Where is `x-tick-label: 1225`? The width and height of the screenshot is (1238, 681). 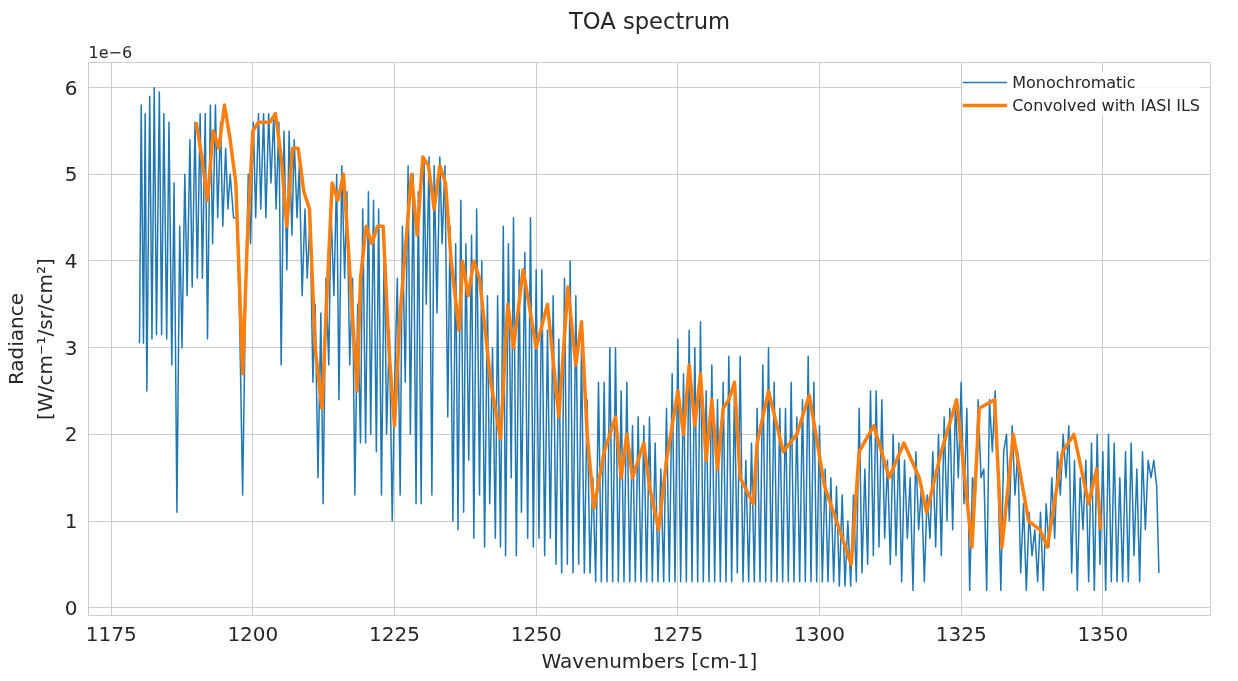
x-tick-label: 1225 is located at coordinates (394, 633).